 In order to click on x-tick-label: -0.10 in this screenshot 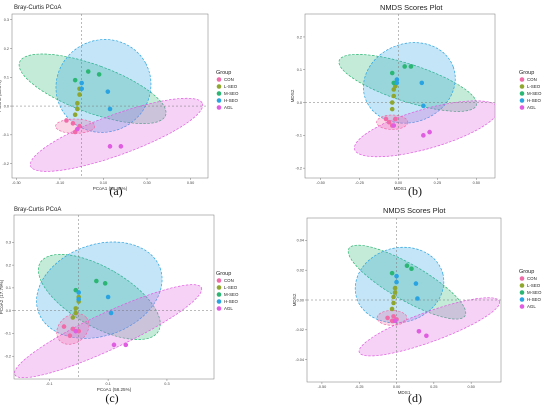, I will do `click(60, 183)`.